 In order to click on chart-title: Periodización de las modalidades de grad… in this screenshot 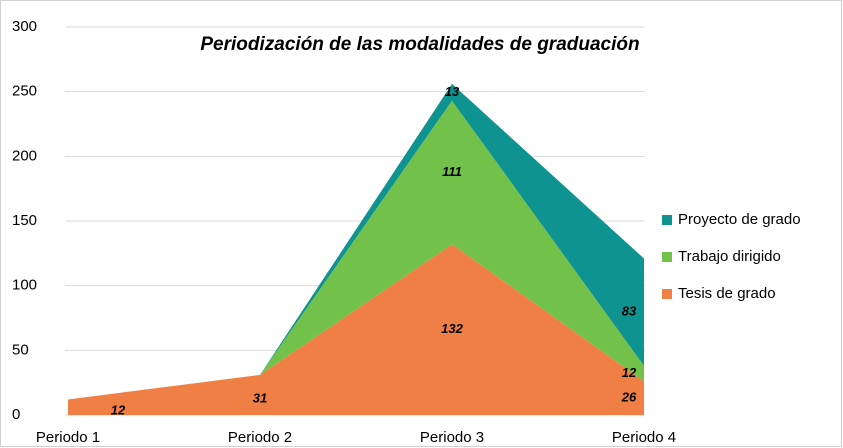, I will do `click(419, 44)`.